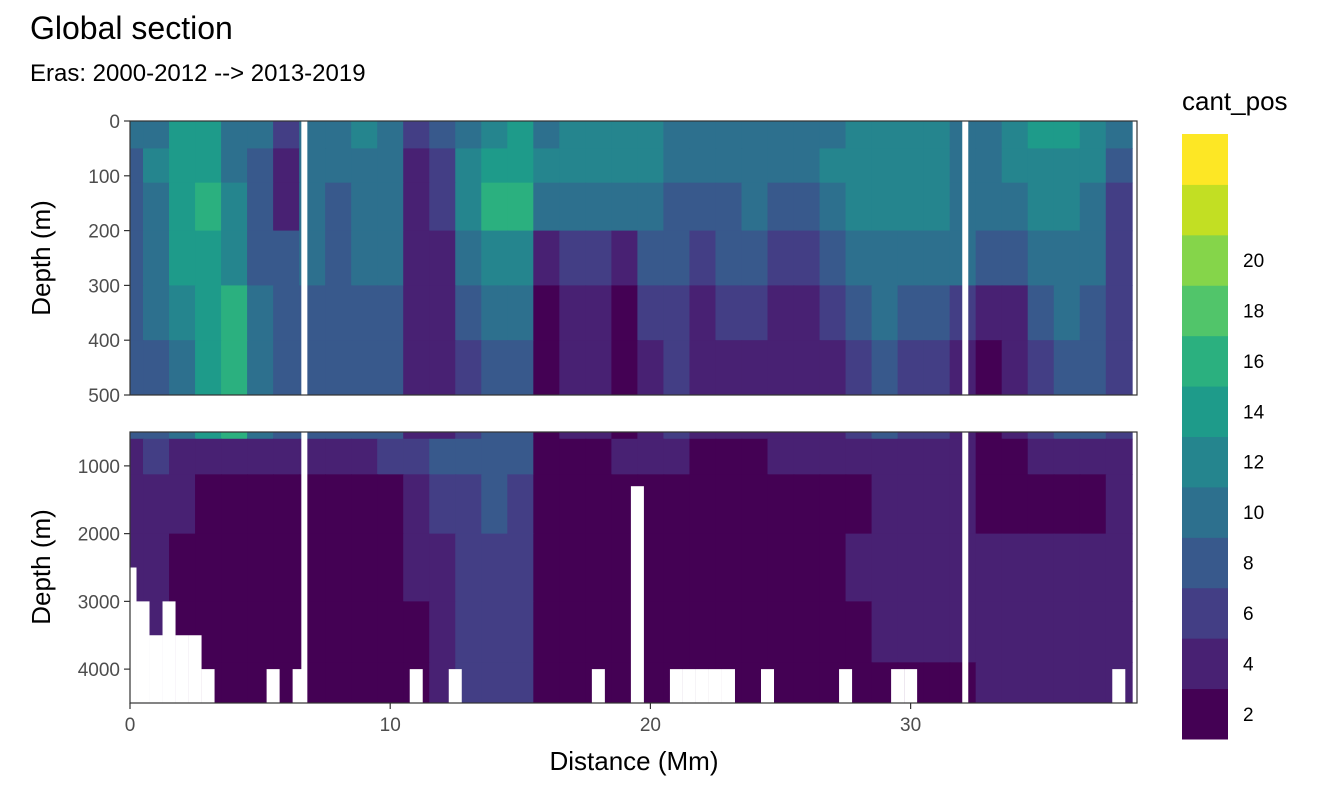 Image resolution: width=1344 pixels, height=806 pixels. I want to click on legend-swatch, so click(1205, 714).